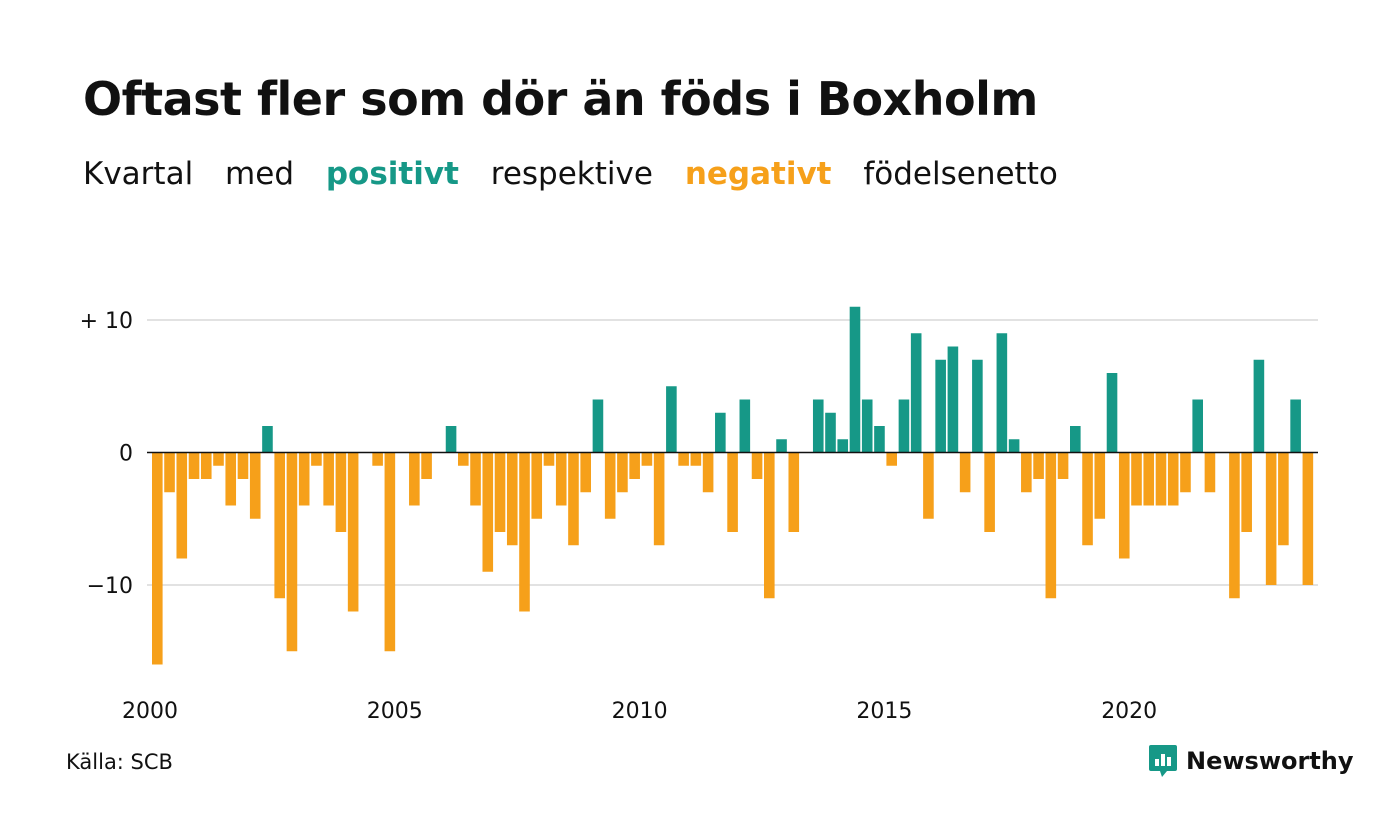 Image resolution: width=1400 pixels, height=840 pixels. Describe the element at coordinates (150, 711) in the screenshot. I see `x-tick-label: 2000` at that location.